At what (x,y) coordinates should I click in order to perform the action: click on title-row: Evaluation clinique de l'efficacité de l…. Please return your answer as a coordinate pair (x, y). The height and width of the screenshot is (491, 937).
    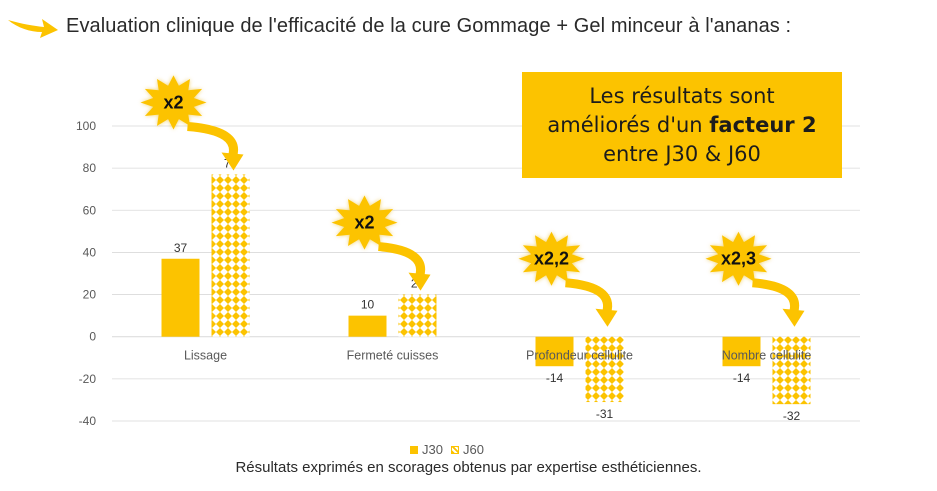
    Looking at the image, I should click on (398, 26).